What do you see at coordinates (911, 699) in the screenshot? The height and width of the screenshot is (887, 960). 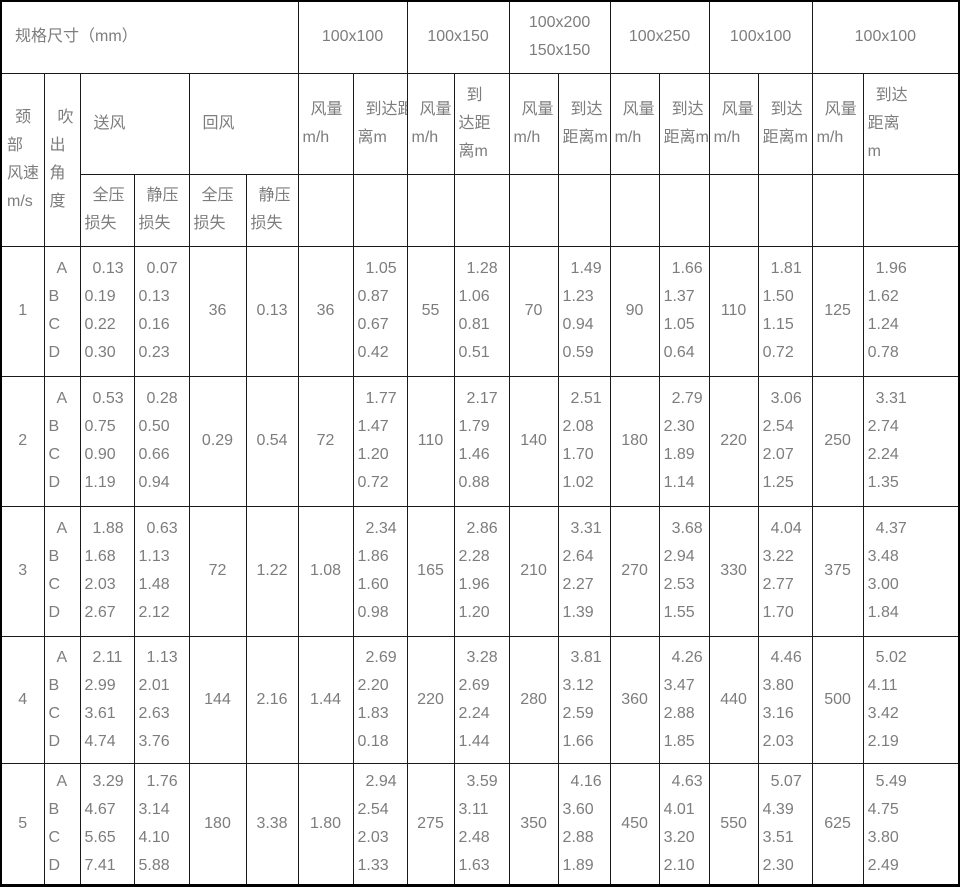 I see `reach-distance-values: 5.02 4.11 3.42 2.19` at bounding box center [911, 699].